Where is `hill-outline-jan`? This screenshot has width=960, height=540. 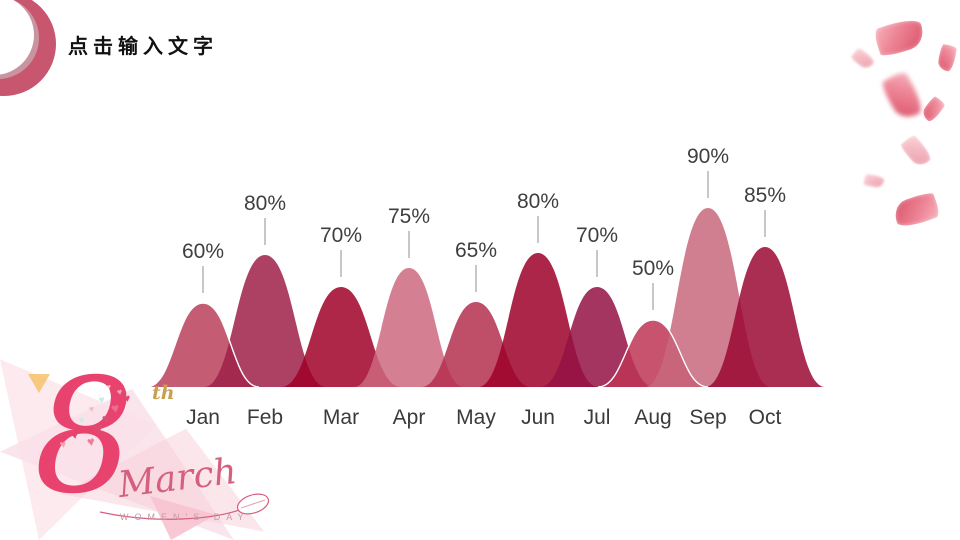
hill-outline-jan is located at coordinates (203, 345).